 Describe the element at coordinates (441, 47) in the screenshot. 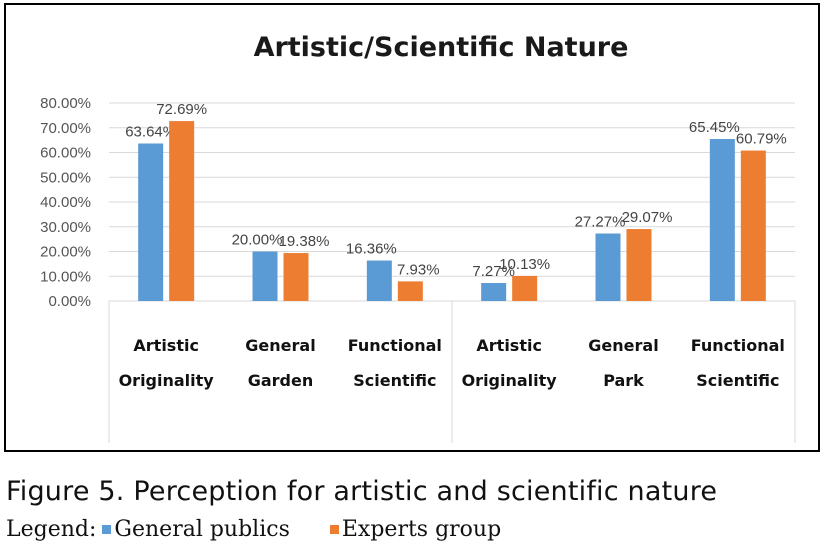

I see `chart-title: Artistic/Scientific Nature` at that location.